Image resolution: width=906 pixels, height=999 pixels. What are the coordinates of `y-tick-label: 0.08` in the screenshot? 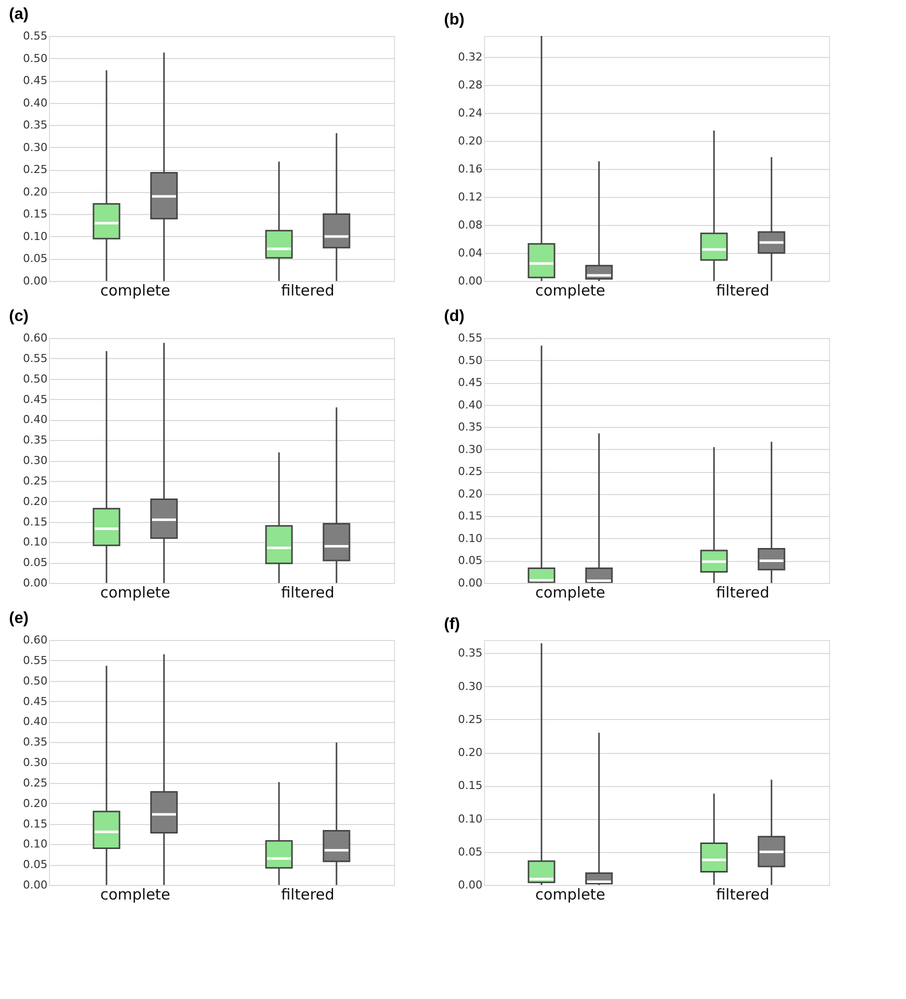 It's located at (470, 225).